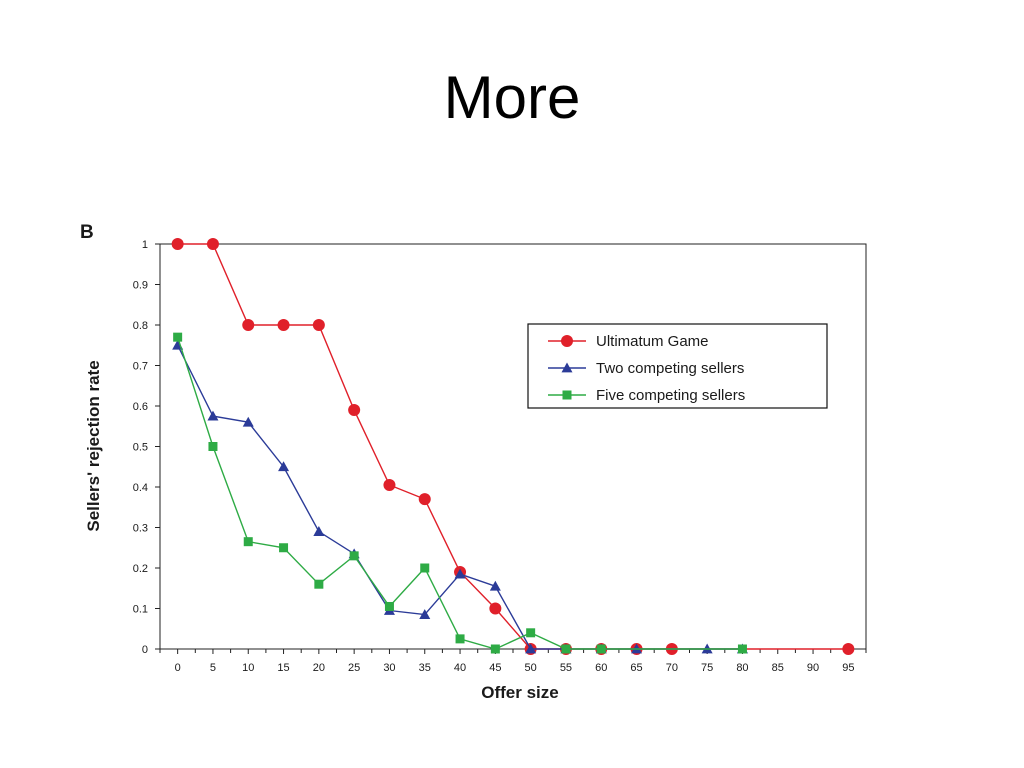  What do you see at coordinates (140, 367) in the screenshot?
I see `y-tick-label: 0.7` at bounding box center [140, 367].